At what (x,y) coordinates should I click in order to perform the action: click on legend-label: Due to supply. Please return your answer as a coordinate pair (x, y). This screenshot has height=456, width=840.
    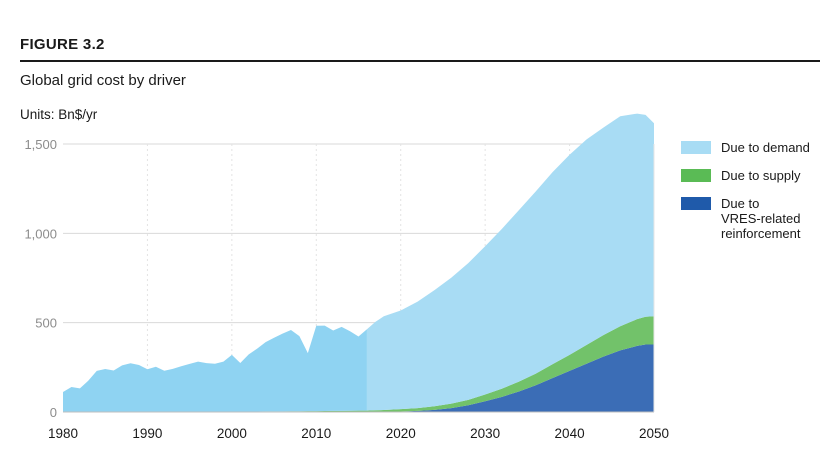
    Looking at the image, I should click on (761, 175).